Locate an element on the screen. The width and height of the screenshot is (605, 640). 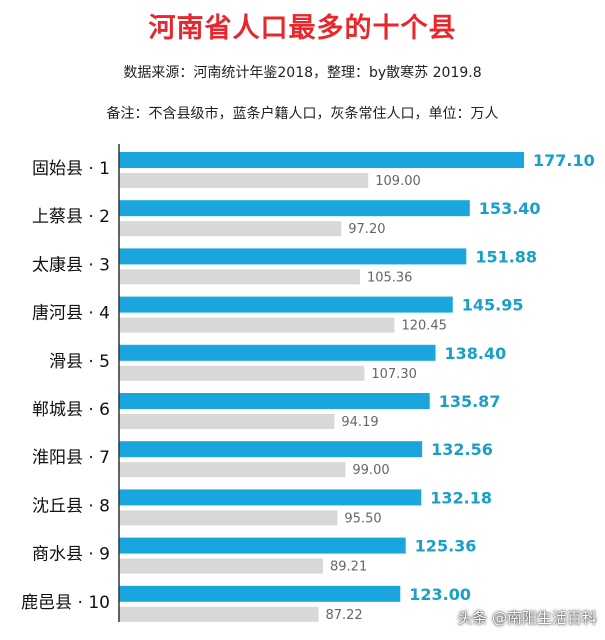
primary-value-label: 135.87 is located at coordinates (470, 401).